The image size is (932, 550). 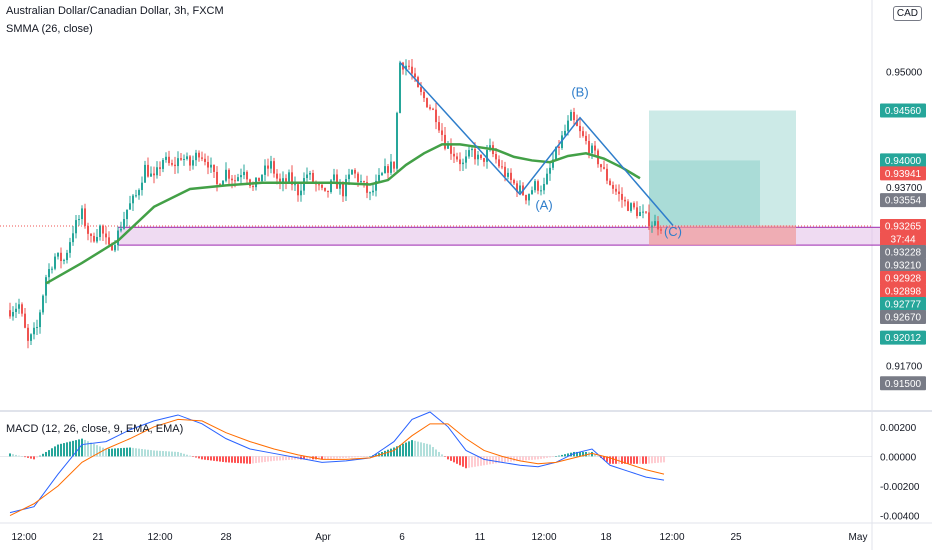 What do you see at coordinates (907, 13) in the screenshot?
I see `currency-badge: CAD` at bounding box center [907, 13].